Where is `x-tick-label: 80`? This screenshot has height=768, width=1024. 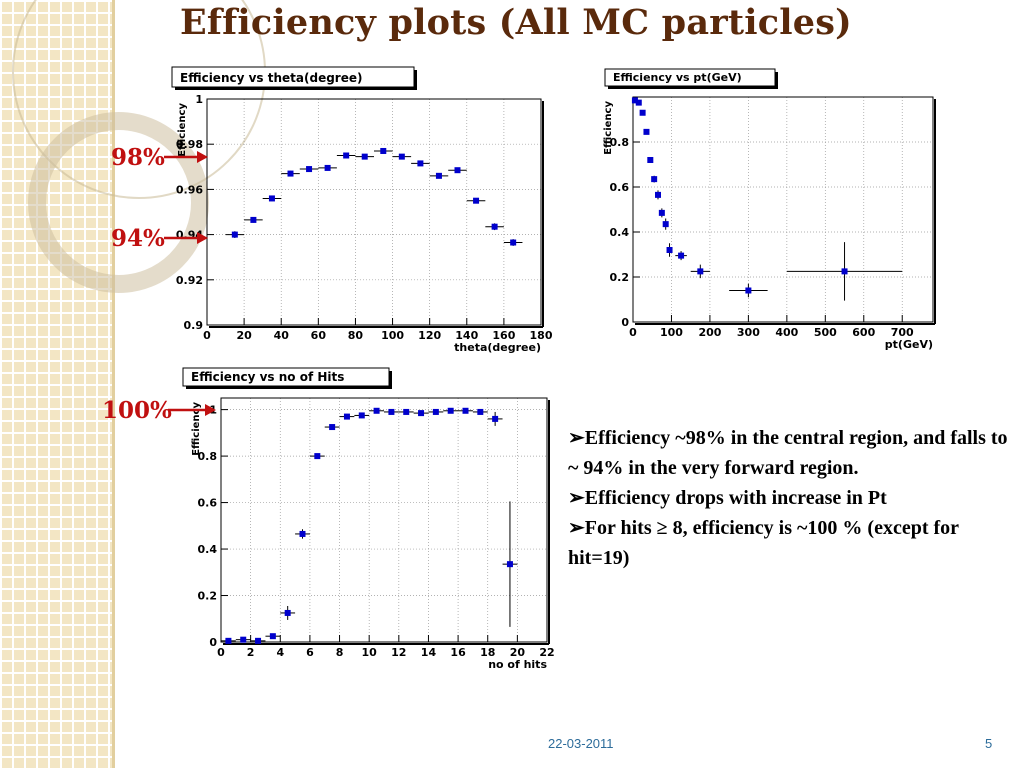
x-tick-label: 80 is located at coordinates (356, 335).